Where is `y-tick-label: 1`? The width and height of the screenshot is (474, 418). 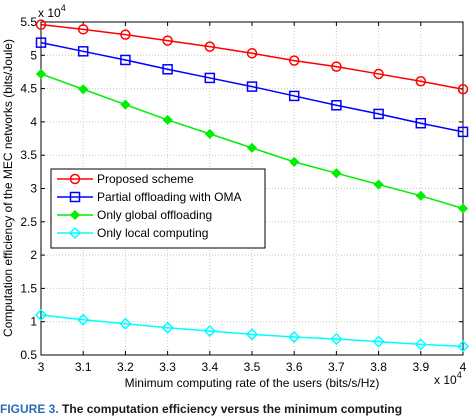
y-tick-label: 1 is located at coordinates (33, 322).